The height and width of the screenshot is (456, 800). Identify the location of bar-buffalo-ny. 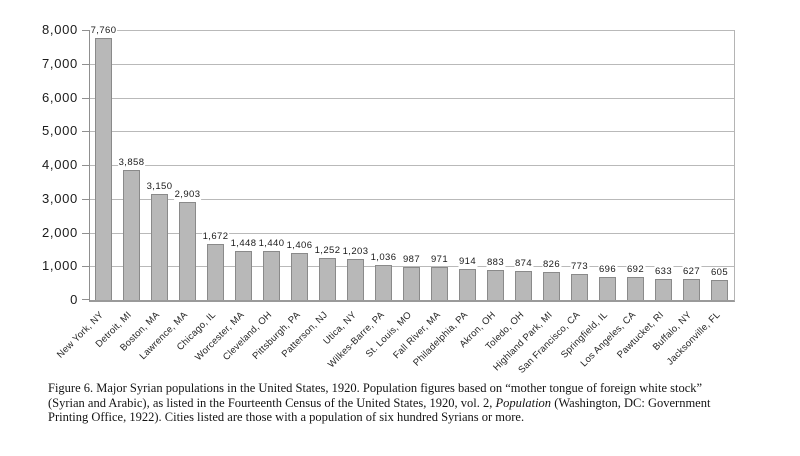
(691, 289).